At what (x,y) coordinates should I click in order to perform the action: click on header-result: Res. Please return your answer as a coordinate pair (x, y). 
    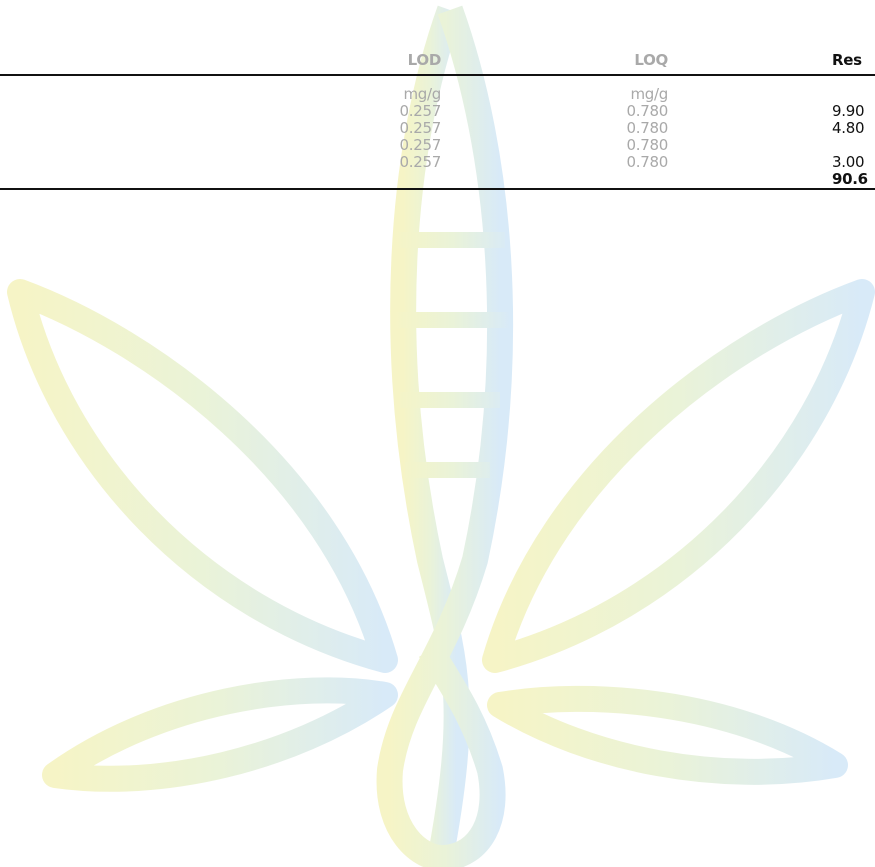
    Looking at the image, I should click on (847, 60).